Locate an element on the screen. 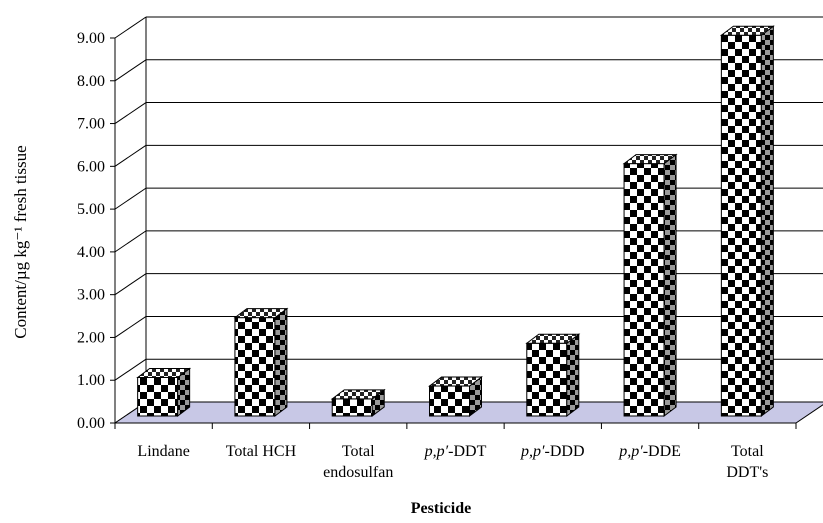 This screenshot has height=523, width=823. y-tick-label: 1.00 is located at coordinates (91, 380).